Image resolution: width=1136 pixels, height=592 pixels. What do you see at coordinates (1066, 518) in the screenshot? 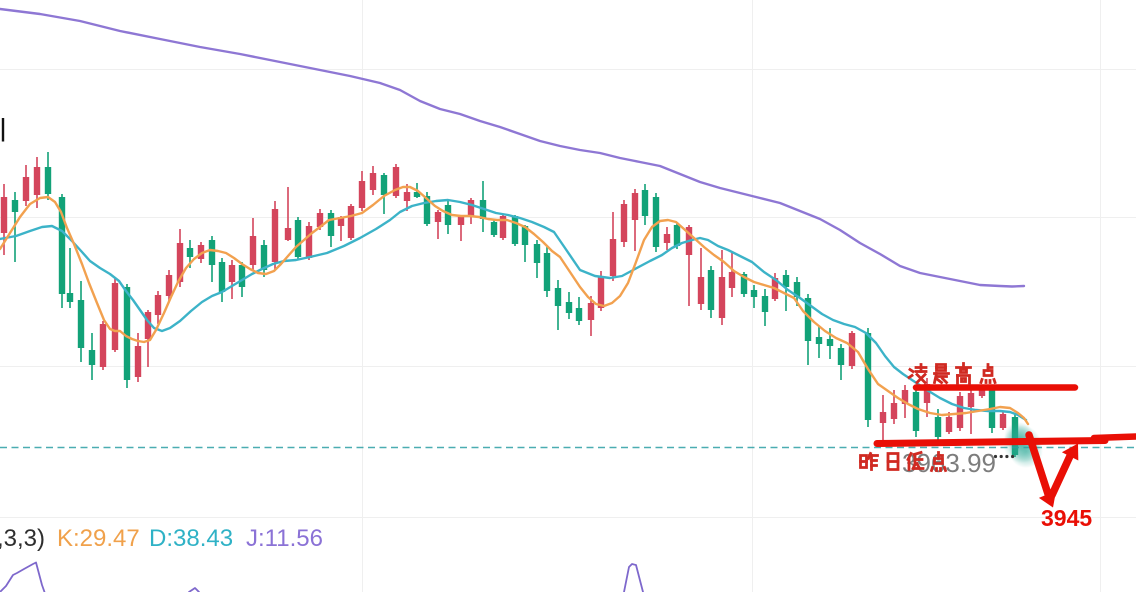
I see `svg-text: 3945` at bounding box center [1066, 518].